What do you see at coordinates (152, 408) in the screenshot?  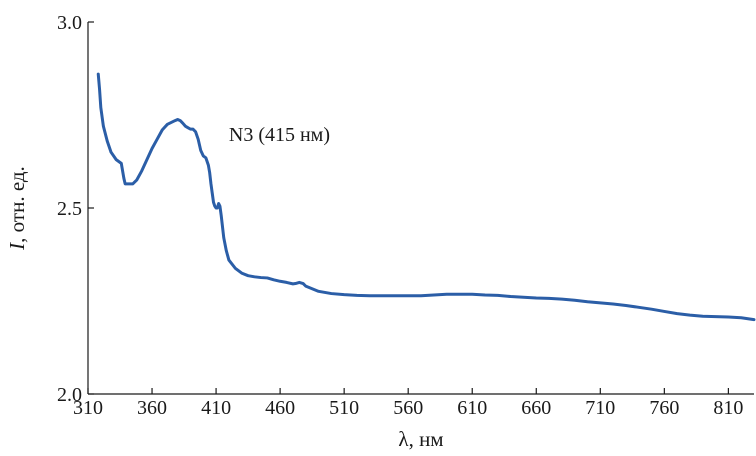 I see `x-tick-label: 360` at bounding box center [152, 408].